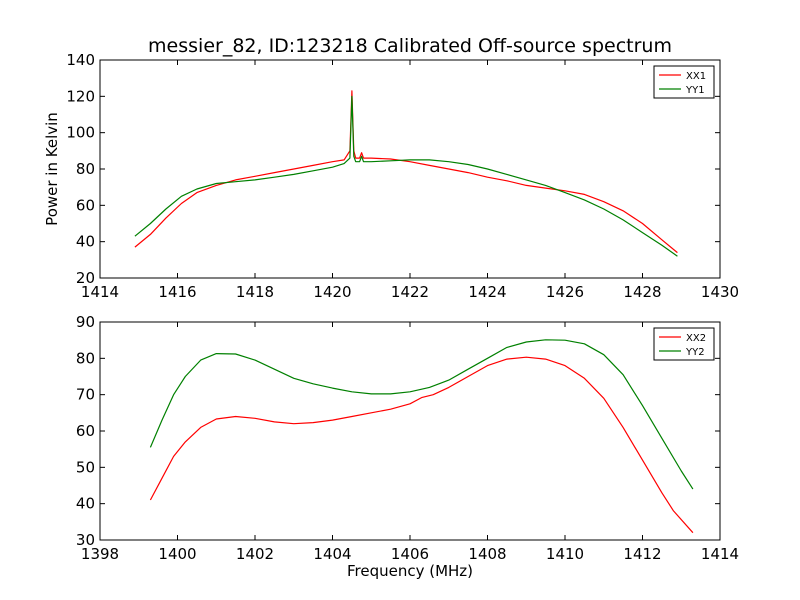  I want to click on top-spectrum-legend: XX1 YY1, so click(684, 82).